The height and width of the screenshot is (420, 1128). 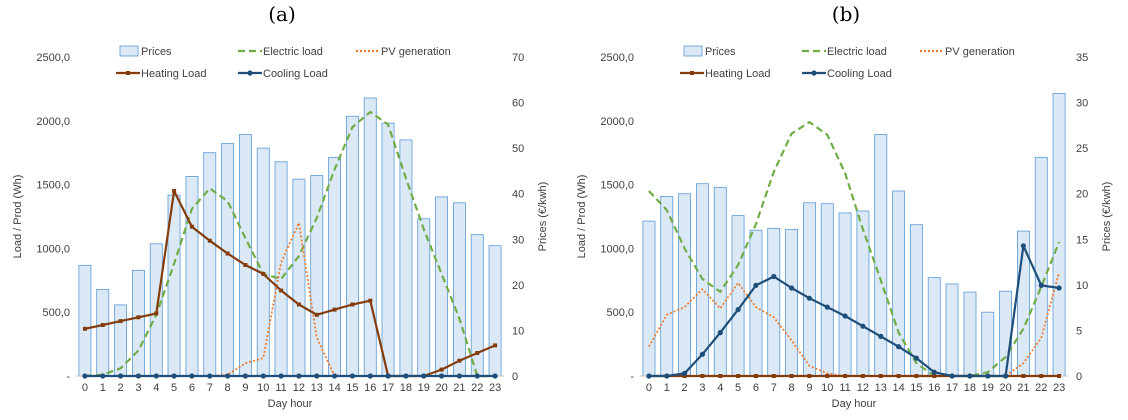 I want to click on legend-label: Heating Load, so click(x=173, y=74).